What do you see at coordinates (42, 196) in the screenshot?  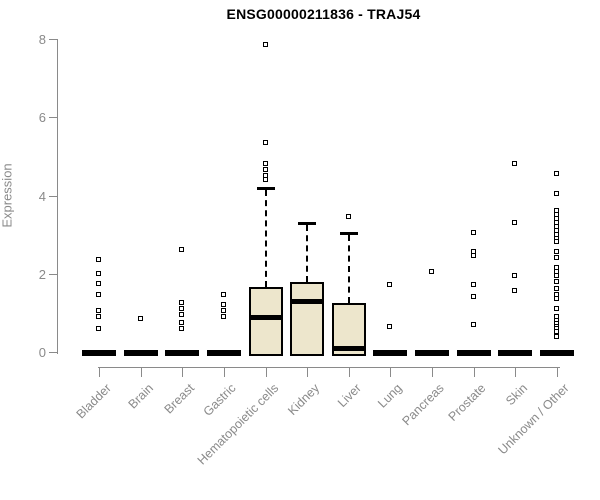 I see `y-axis-tick-label: 4` at bounding box center [42, 196].